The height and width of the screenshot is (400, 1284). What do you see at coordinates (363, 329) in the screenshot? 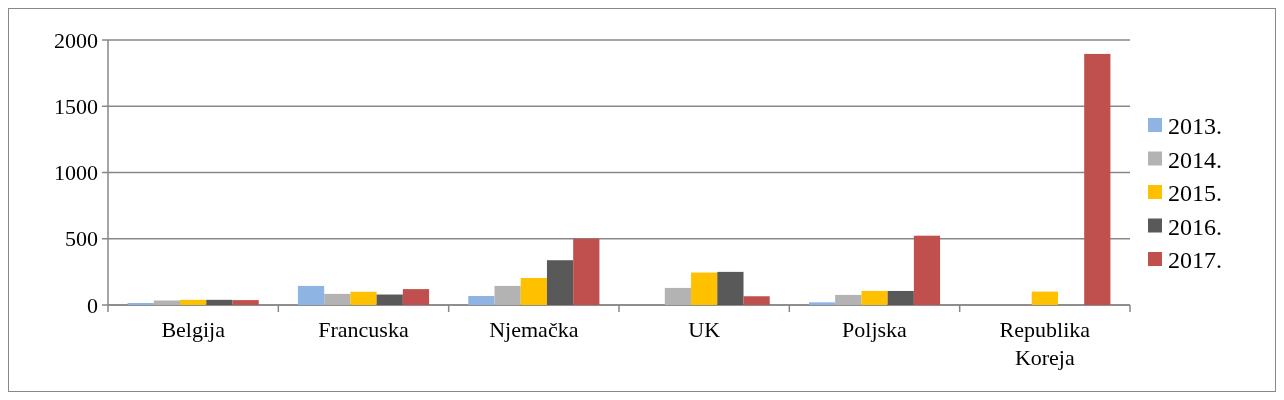
I see `x-tick-label: Francuska` at bounding box center [363, 329].